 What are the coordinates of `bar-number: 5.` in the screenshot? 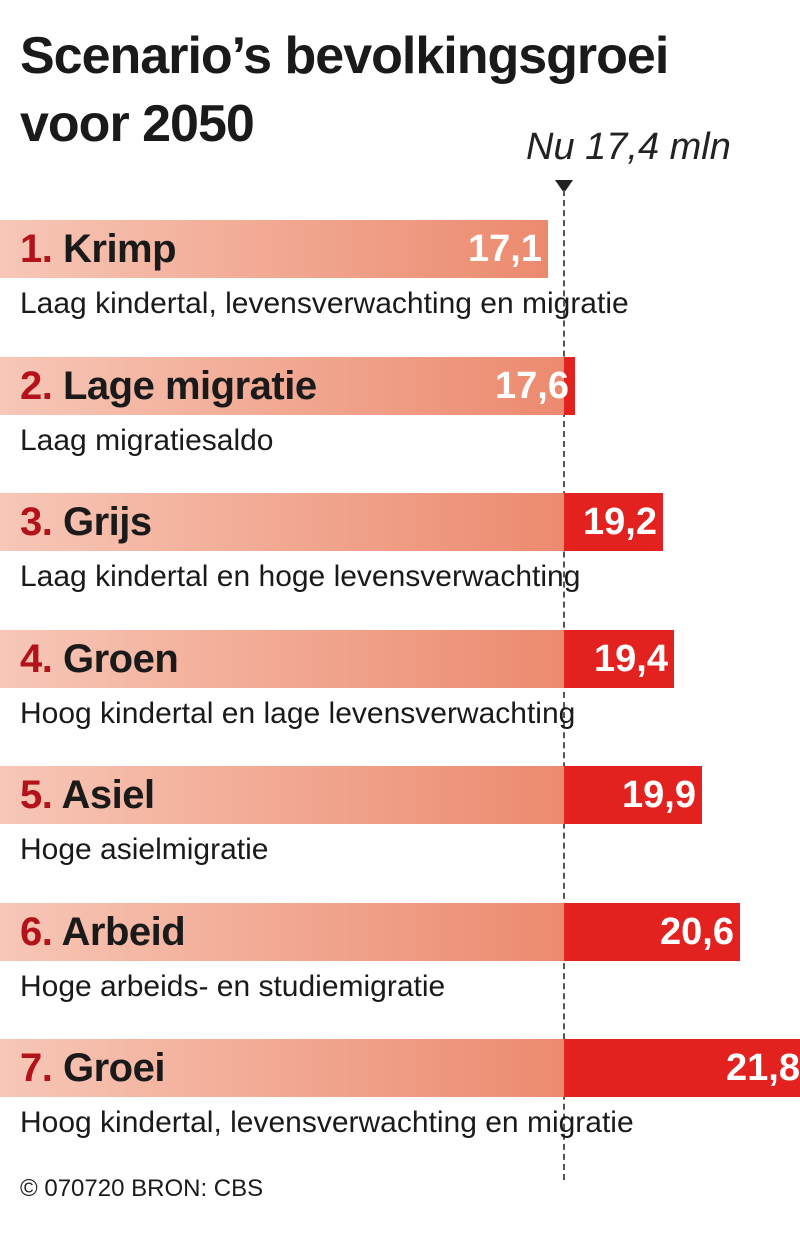 It's located at (41, 795).